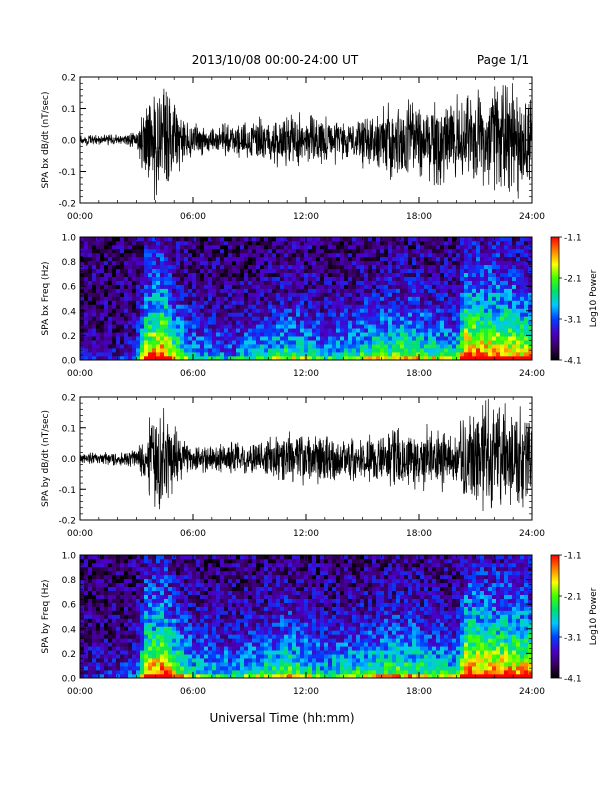 The height and width of the screenshot is (792, 612). I want to click on x-tick-label: 24:00, so click(532, 374).